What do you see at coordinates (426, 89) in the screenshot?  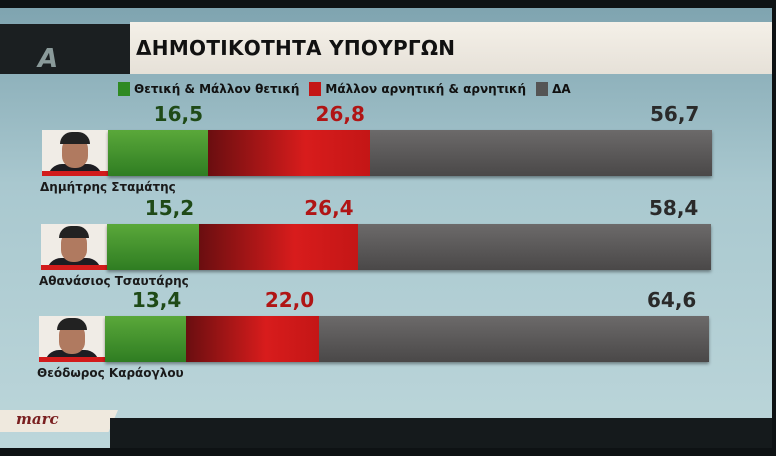 I see `legend-label: Μάλλον αρνητική & αρνητική` at bounding box center [426, 89].